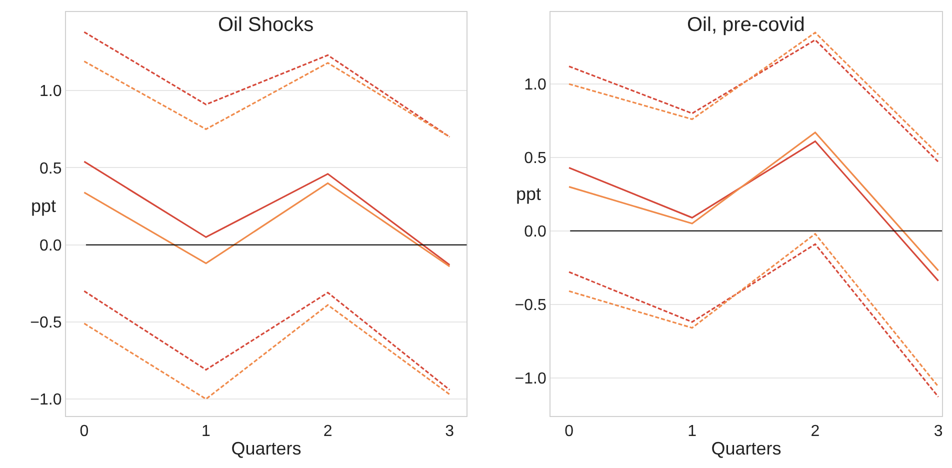 The height and width of the screenshot is (468, 952). I want to click on chart-title: Oil, pre-covid, so click(746, 25).